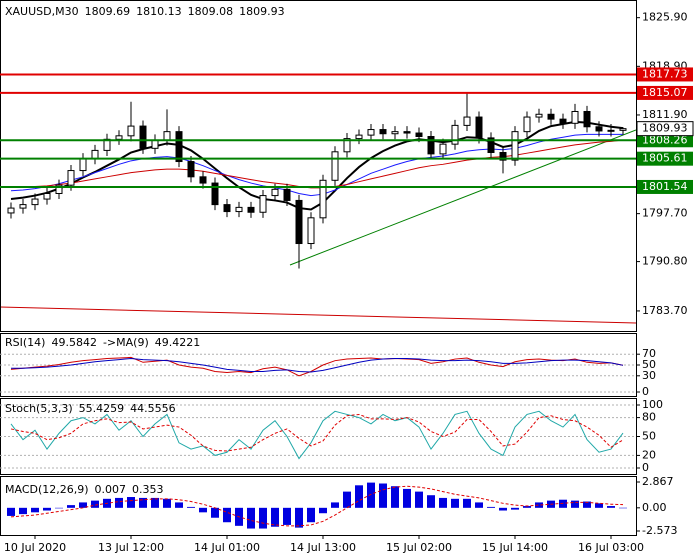 This screenshot has width=700, height=560. What do you see at coordinates (649, 454) in the screenshot?
I see `y-tick-label: 20` at bounding box center [649, 454].